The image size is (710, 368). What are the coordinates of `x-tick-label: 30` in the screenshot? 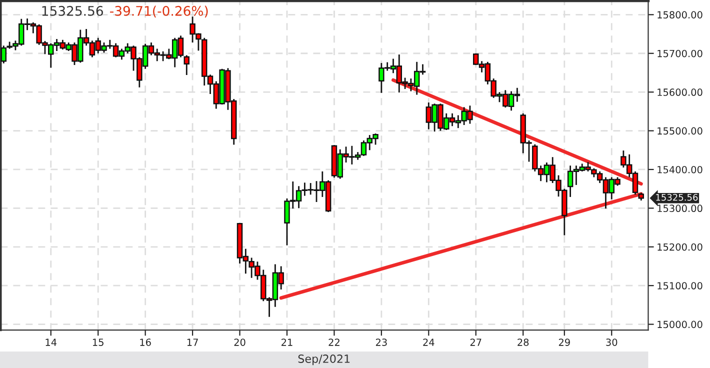 It's located at (612, 342).